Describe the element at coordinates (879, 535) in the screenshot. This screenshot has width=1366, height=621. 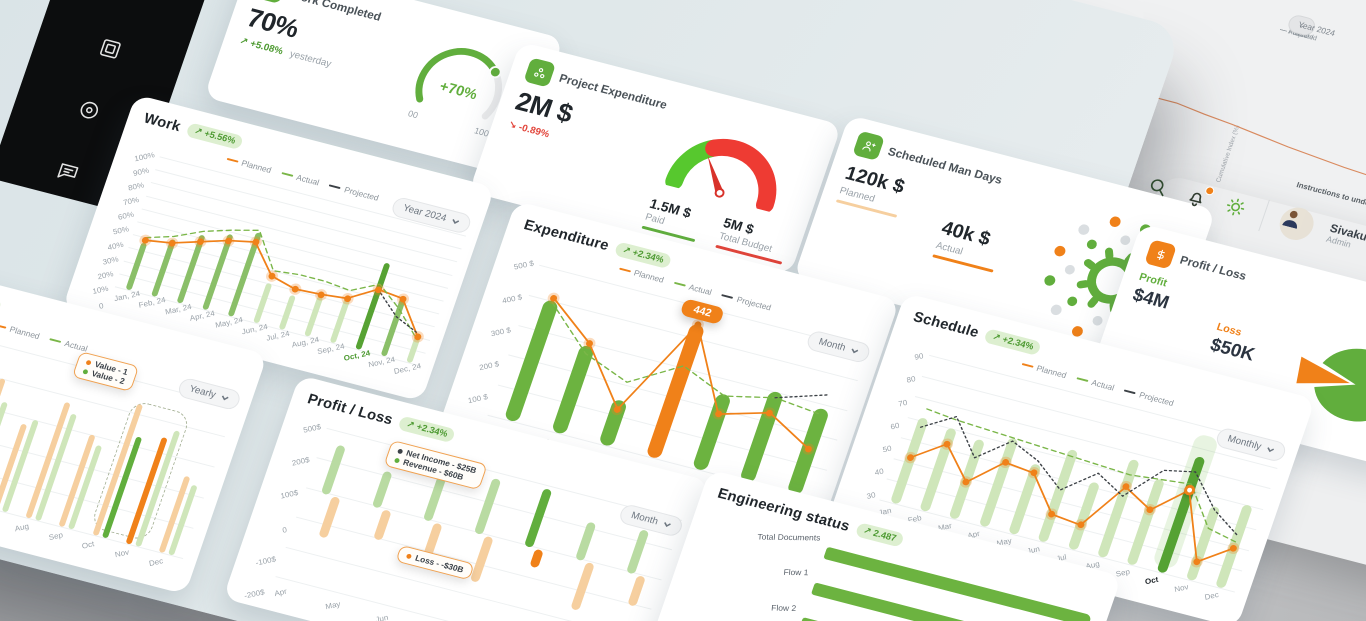
I see `trend-badge: ↗ 2.487` at that location.